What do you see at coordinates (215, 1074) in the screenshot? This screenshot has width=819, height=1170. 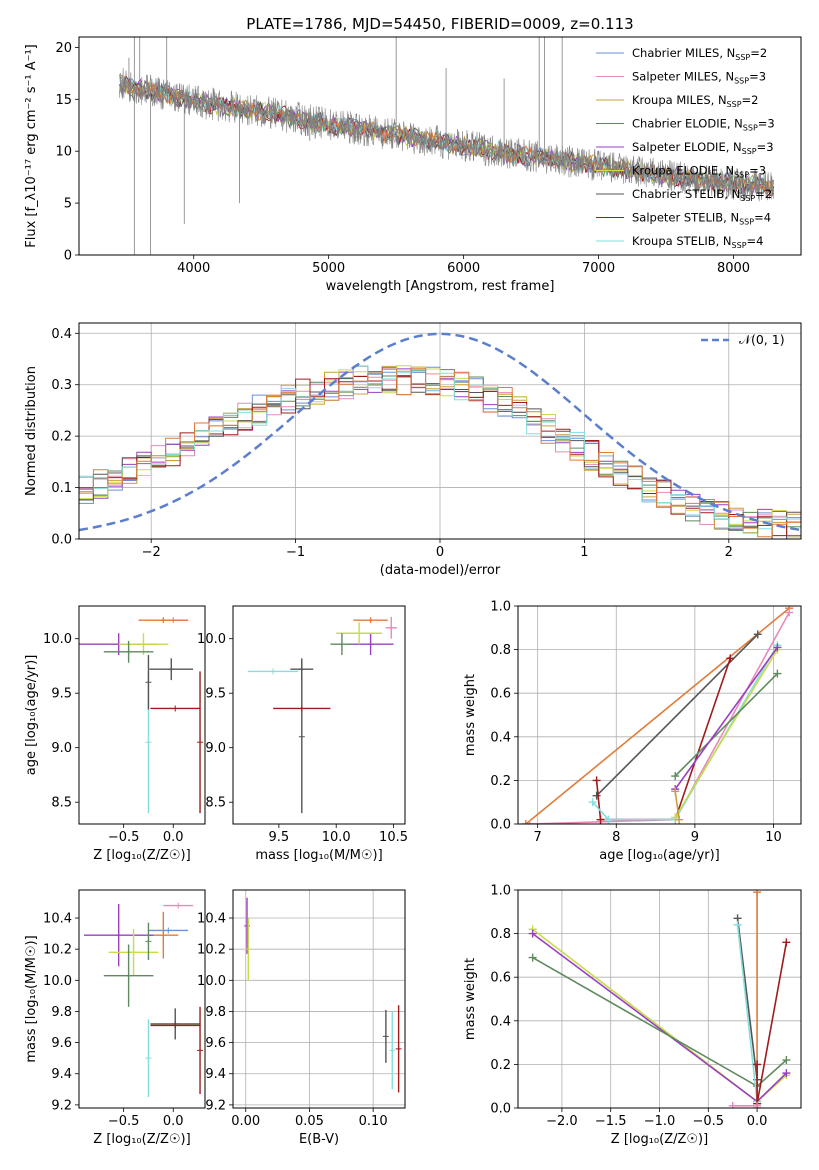 I see `y-tick-label: 9.4` at bounding box center [215, 1074].